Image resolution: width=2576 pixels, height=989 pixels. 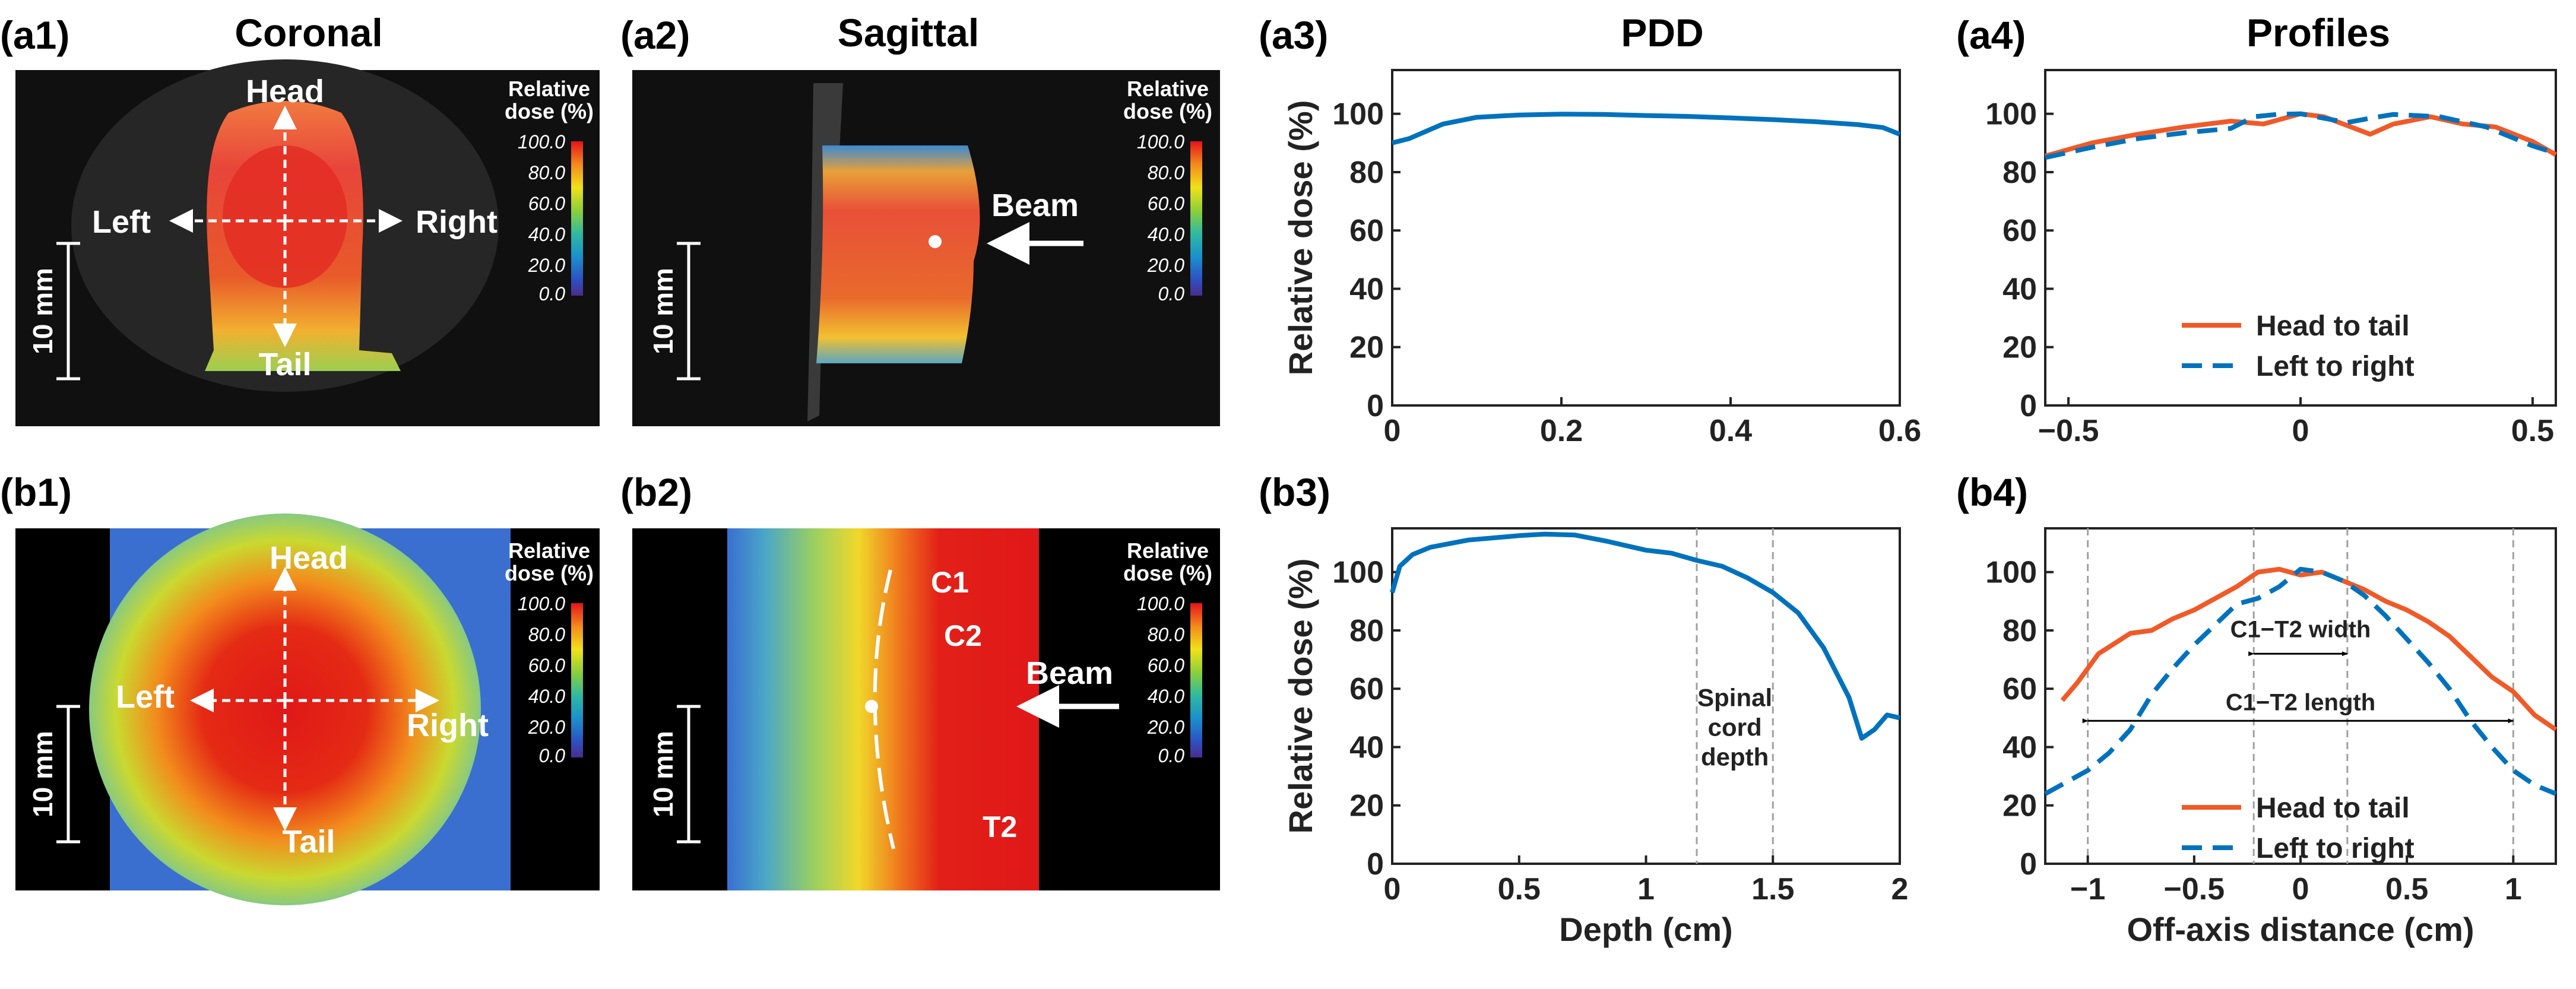 What do you see at coordinates (1070, 673) in the screenshot?
I see `label-beam-b2: Beam` at bounding box center [1070, 673].